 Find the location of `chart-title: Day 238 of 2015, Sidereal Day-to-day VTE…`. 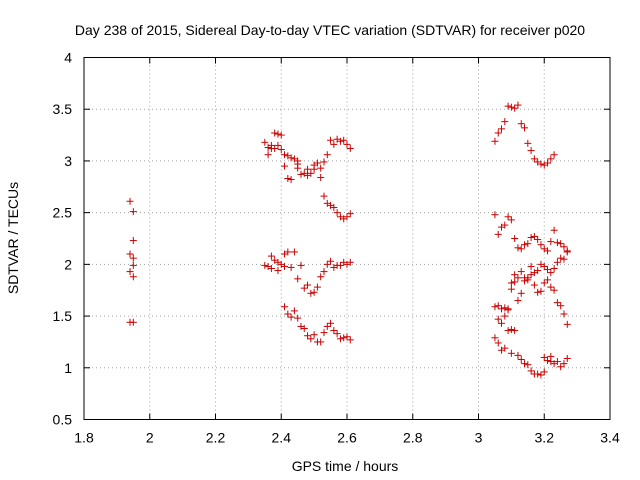

chart-title: Day 238 of 2015, Sidereal Day-to-day VTE… is located at coordinates (330, 30).